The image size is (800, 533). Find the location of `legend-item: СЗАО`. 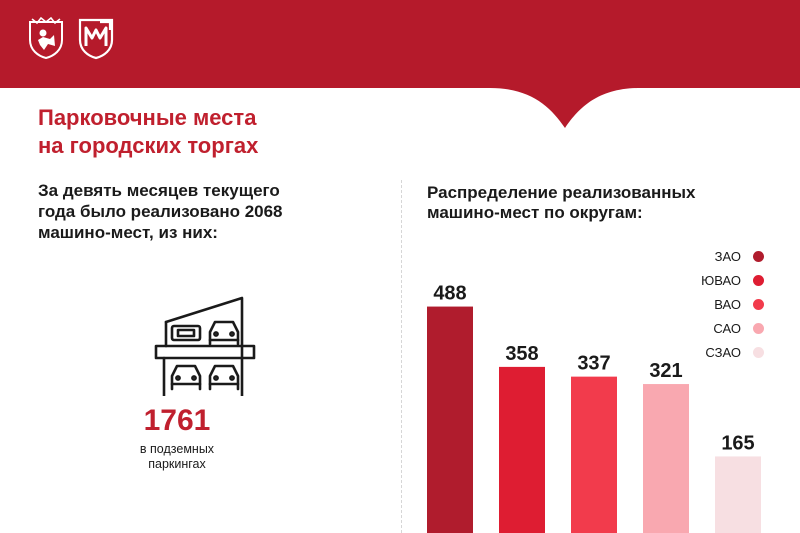

legend-item: СЗАО is located at coordinates (732, 352).